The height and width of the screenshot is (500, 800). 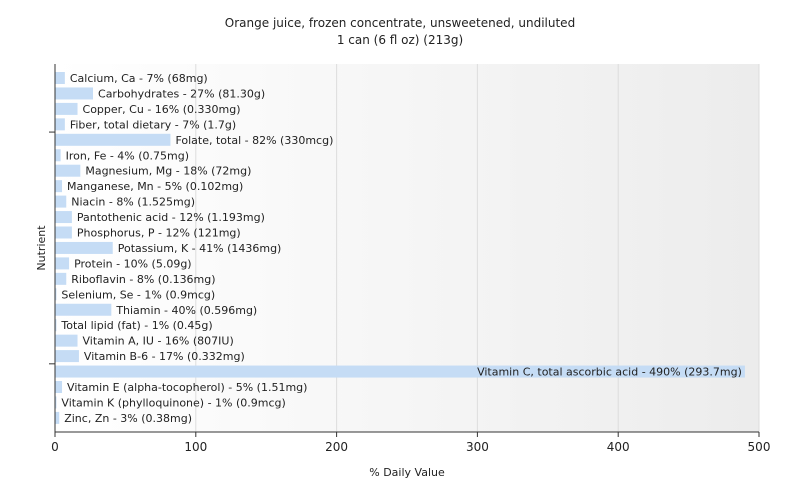 What do you see at coordinates (173, 402) in the screenshot?
I see `bar-label: Vitamin K (phylloquinone) - 1% (0.9mcg)` at bounding box center [173, 402].